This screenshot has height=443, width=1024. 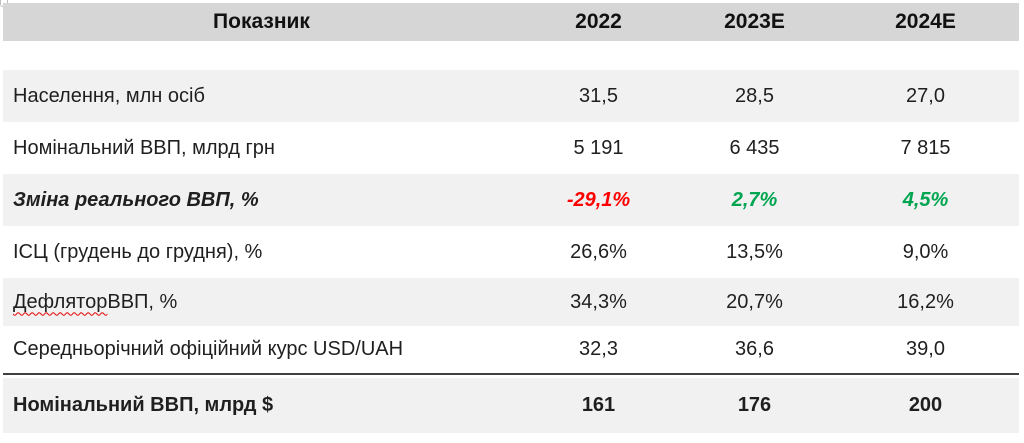 What do you see at coordinates (925, 251) in the screenshot?
I see `cell-cpi-2024e: 9,0%` at bounding box center [925, 251].